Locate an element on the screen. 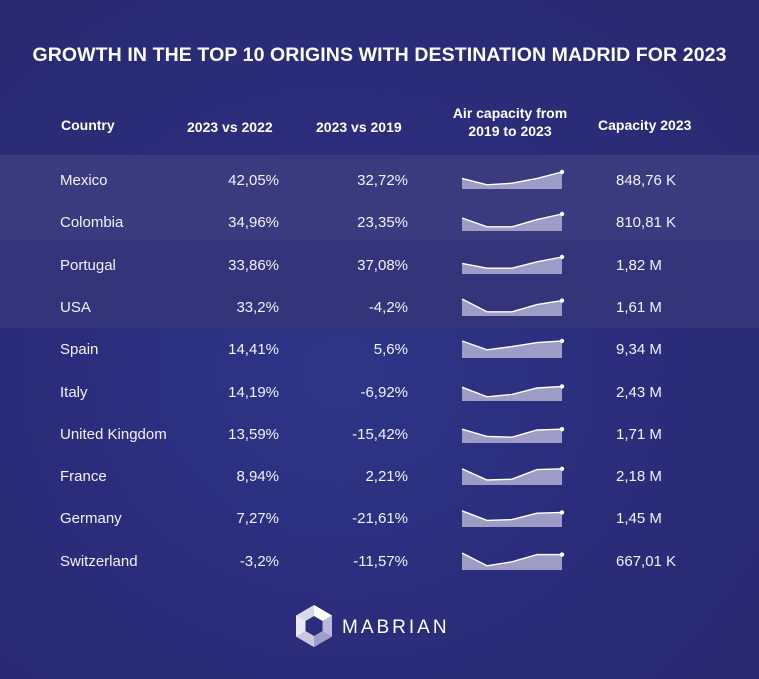 This screenshot has width=759, height=679. growth-2022-cell: 14,41% is located at coordinates (253, 350).